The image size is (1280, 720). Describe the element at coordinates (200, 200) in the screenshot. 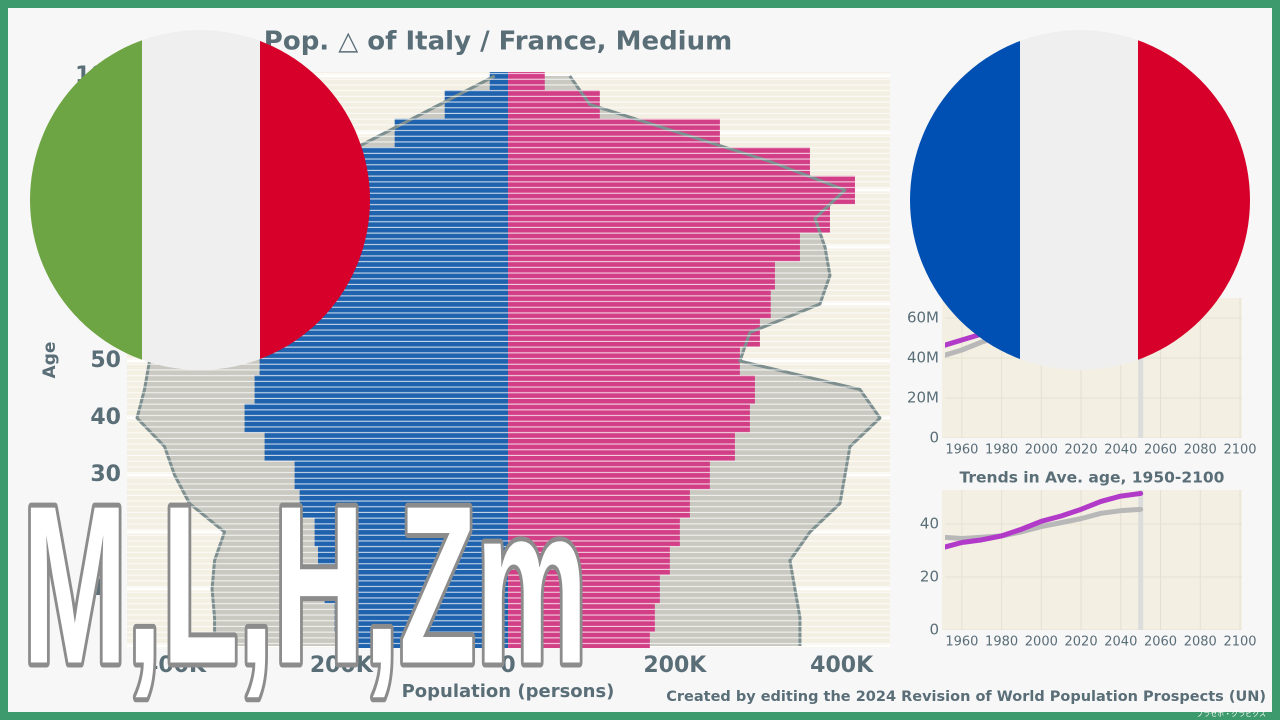

I see `italy-flag` at that location.